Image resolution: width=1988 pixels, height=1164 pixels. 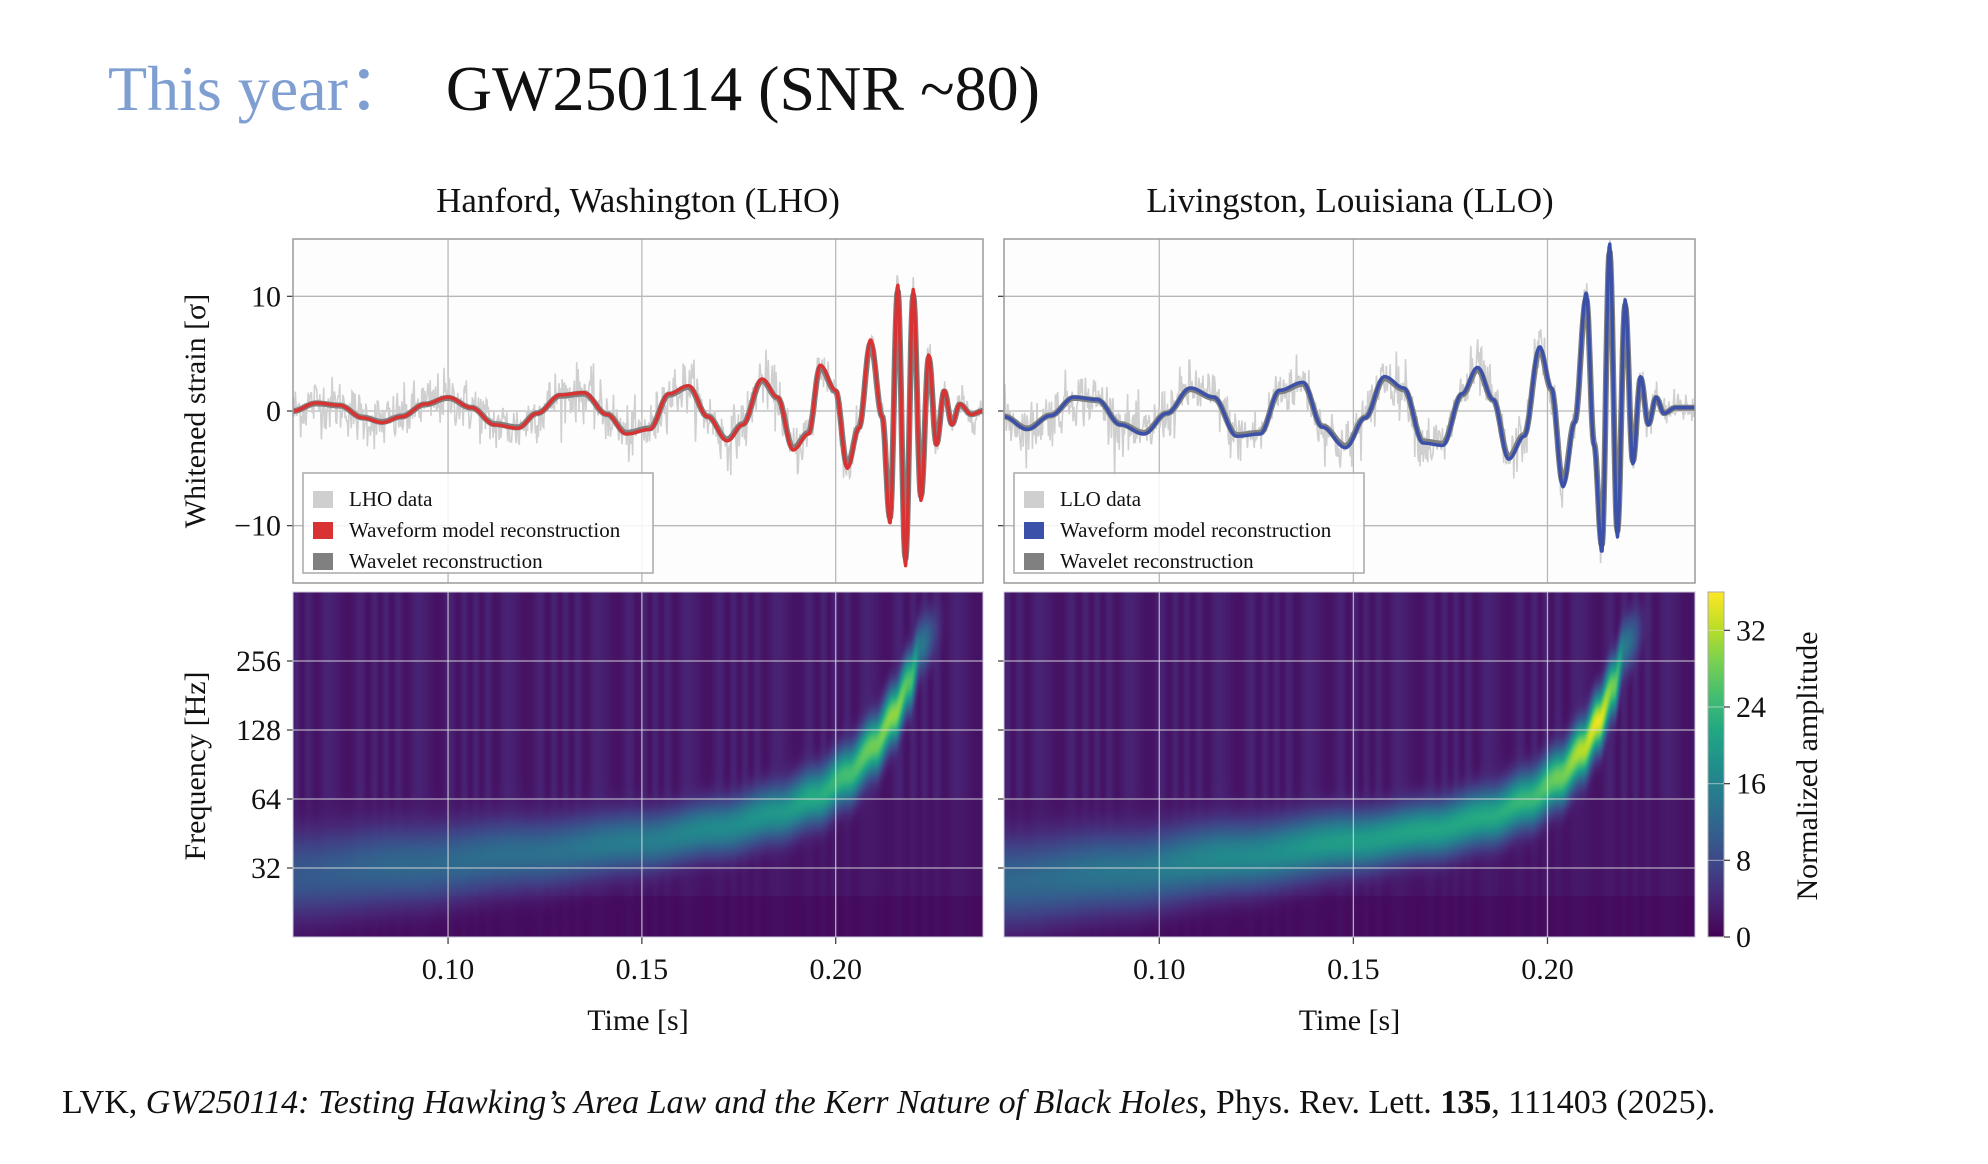 I want to click on colorbar-gradient, so click(x=1716, y=764).